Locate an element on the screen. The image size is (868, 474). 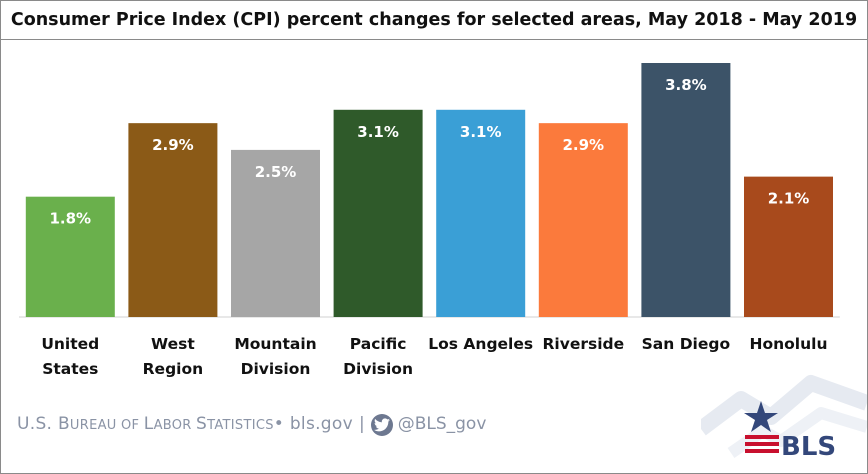
category-label-line: Riverside is located at coordinates (583, 344).